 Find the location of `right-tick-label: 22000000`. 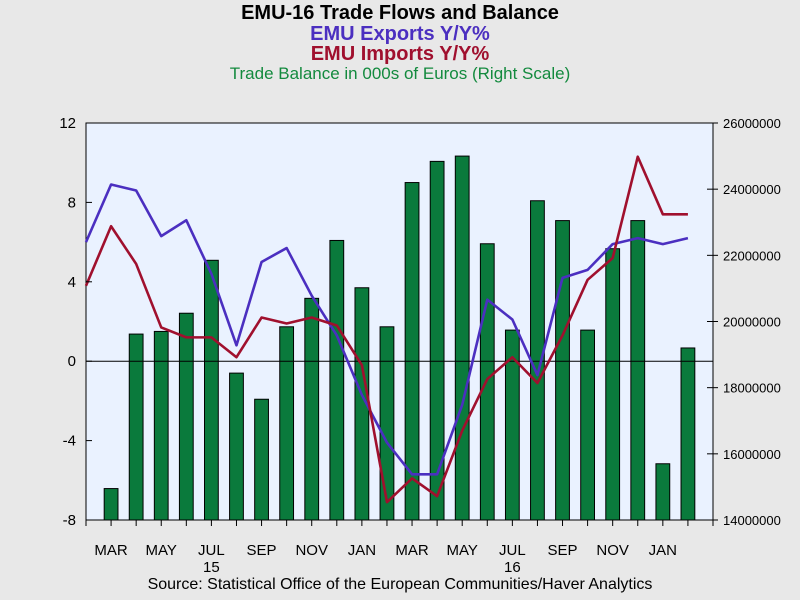

right-tick-label: 22000000 is located at coordinates (752, 255).